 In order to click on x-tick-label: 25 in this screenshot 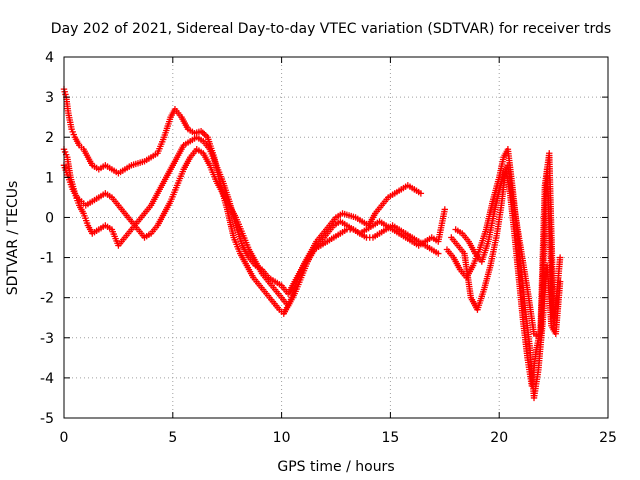, I will do `click(608, 438)`.